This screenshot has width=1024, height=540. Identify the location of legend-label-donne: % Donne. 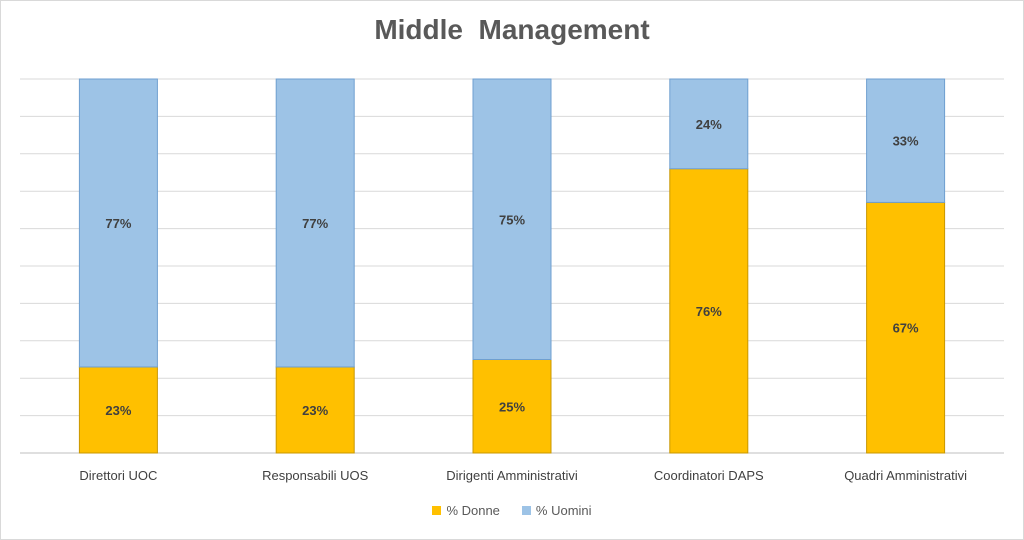
(473, 510).